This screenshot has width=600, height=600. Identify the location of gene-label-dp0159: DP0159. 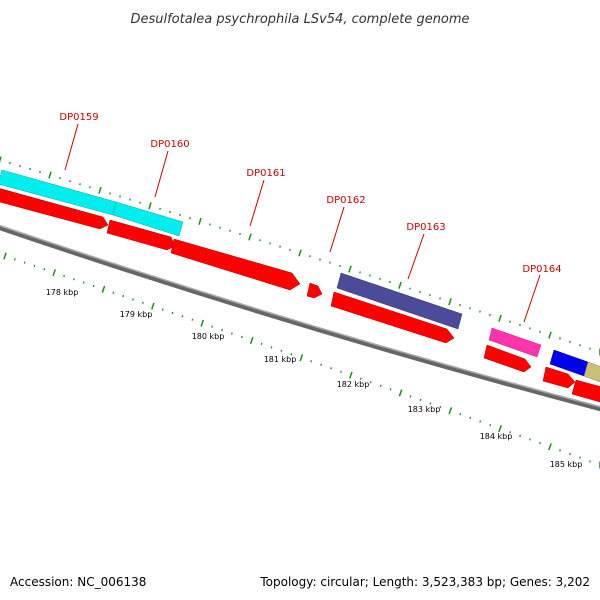
(78, 117).